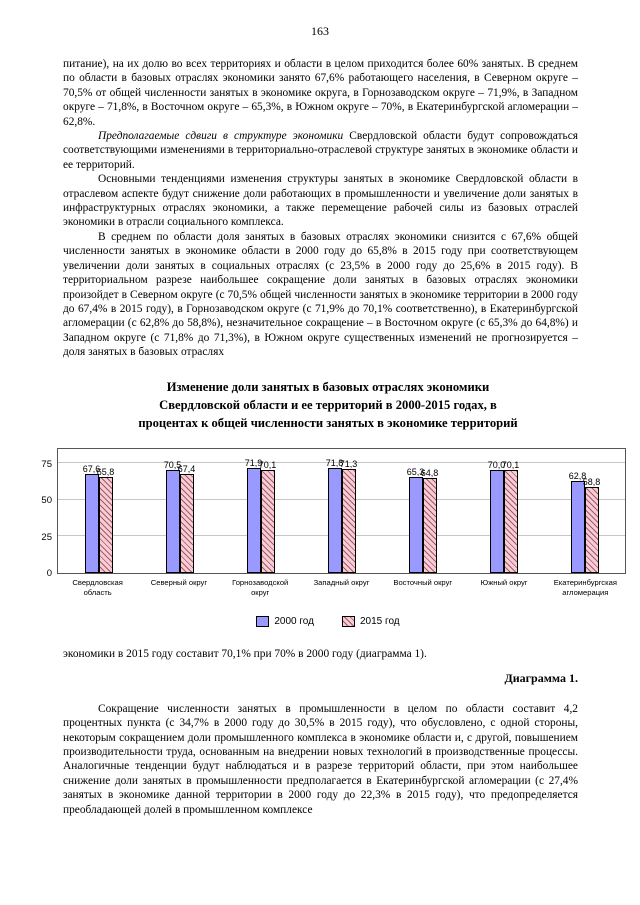 This screenshot has width=640, height=905. What do you see at coordinates (504, 582) in the screenshot?
I see `x-axis-label: Южный округ` at bounding box center [504, 582].